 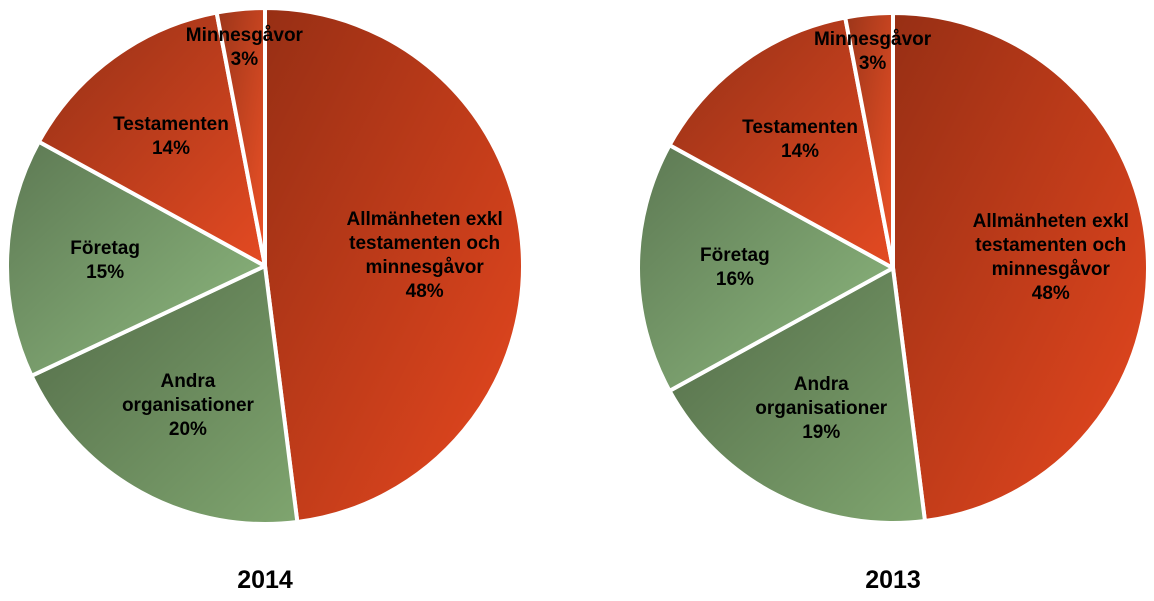 What do you see at coordinates (821, 432) in the screenshot?
I see `value-label: 19%` at bounding box center [821, 432].